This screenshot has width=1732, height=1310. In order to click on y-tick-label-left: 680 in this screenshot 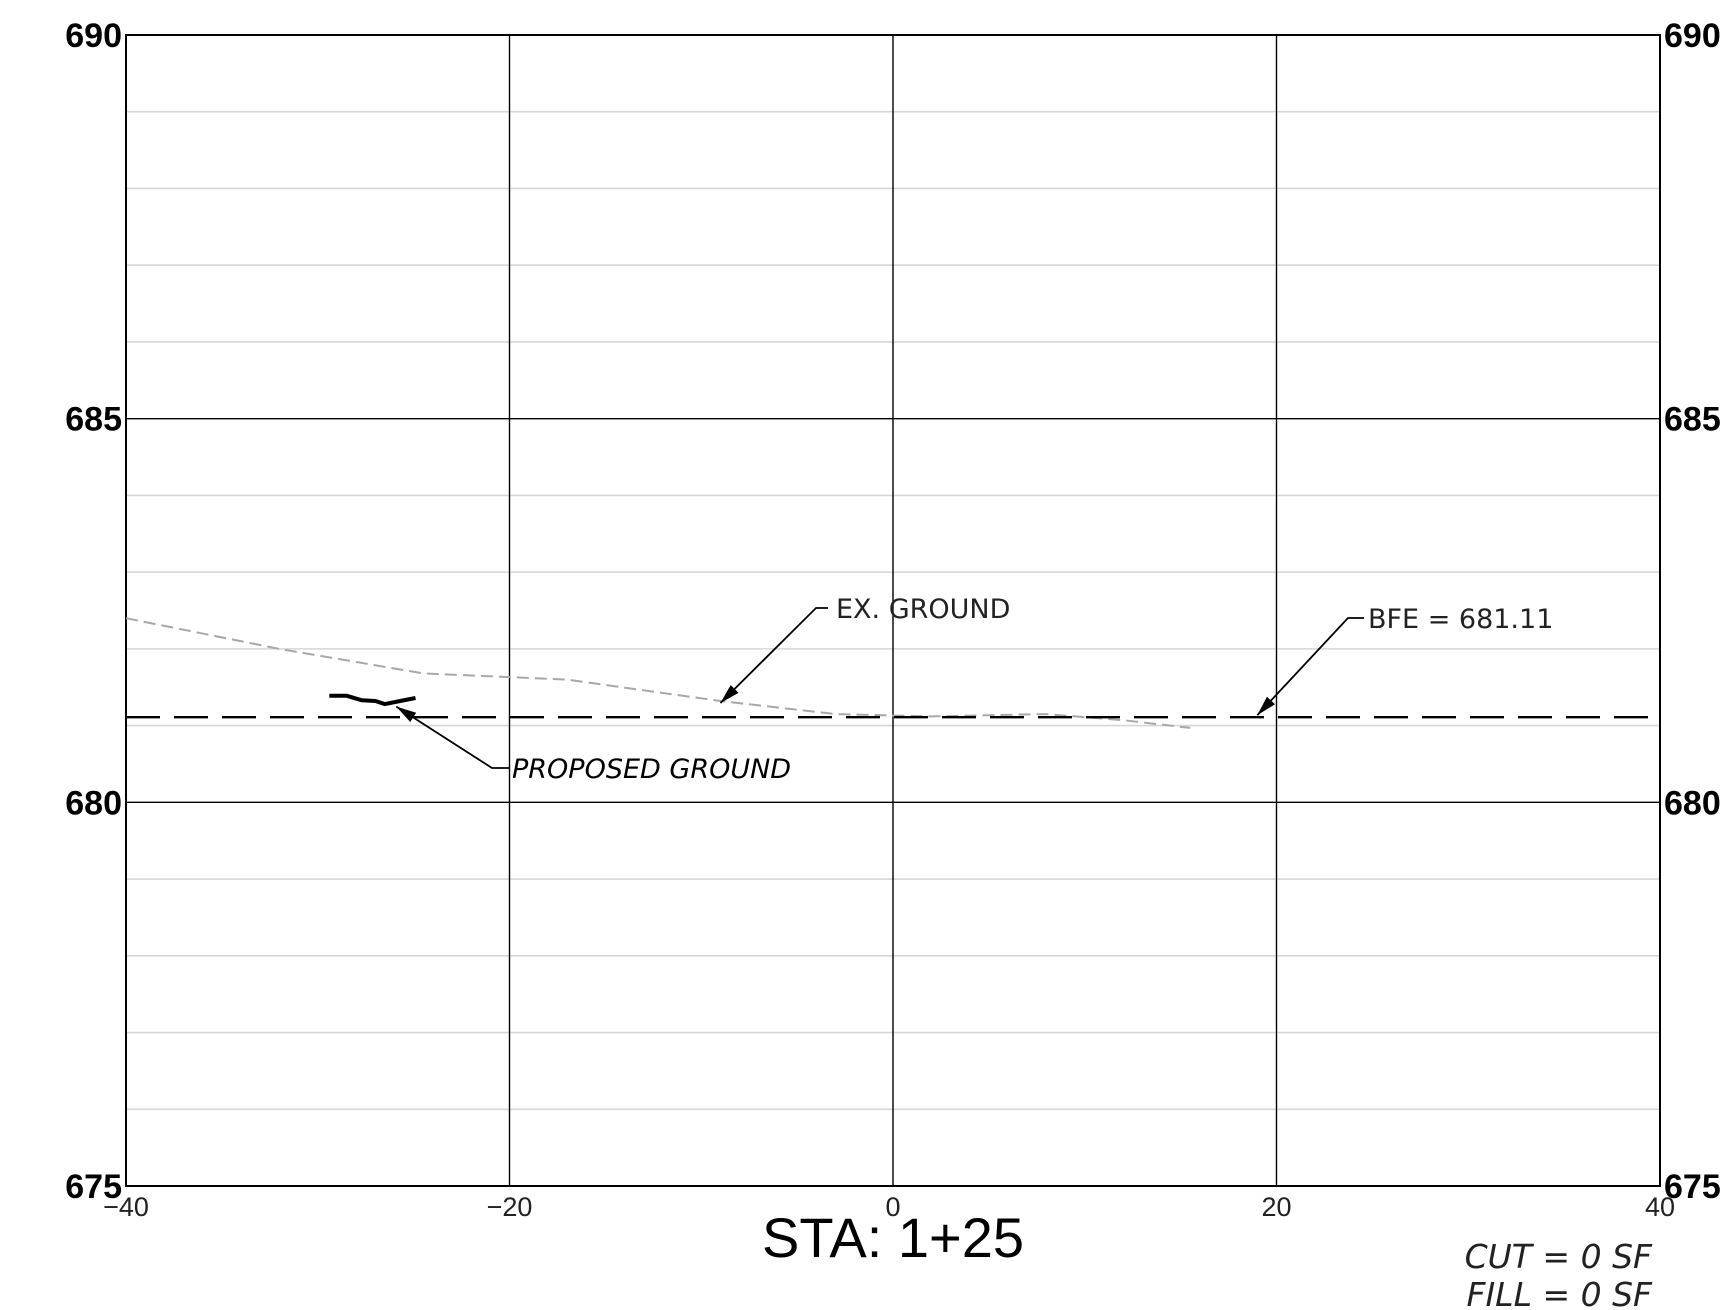, I will do `click(93, 803)`.